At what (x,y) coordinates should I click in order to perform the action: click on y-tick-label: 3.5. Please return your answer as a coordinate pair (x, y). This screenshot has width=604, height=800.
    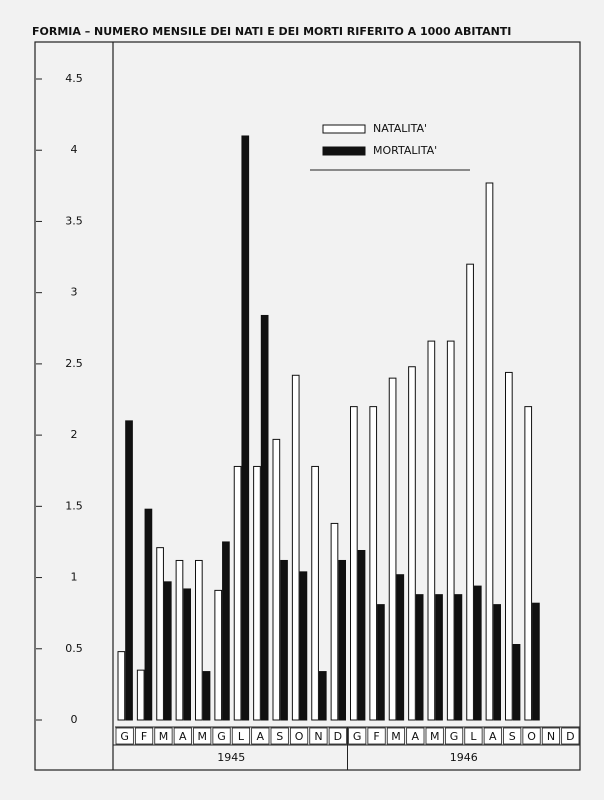
    Looking at the image, I should click on (74, 220).